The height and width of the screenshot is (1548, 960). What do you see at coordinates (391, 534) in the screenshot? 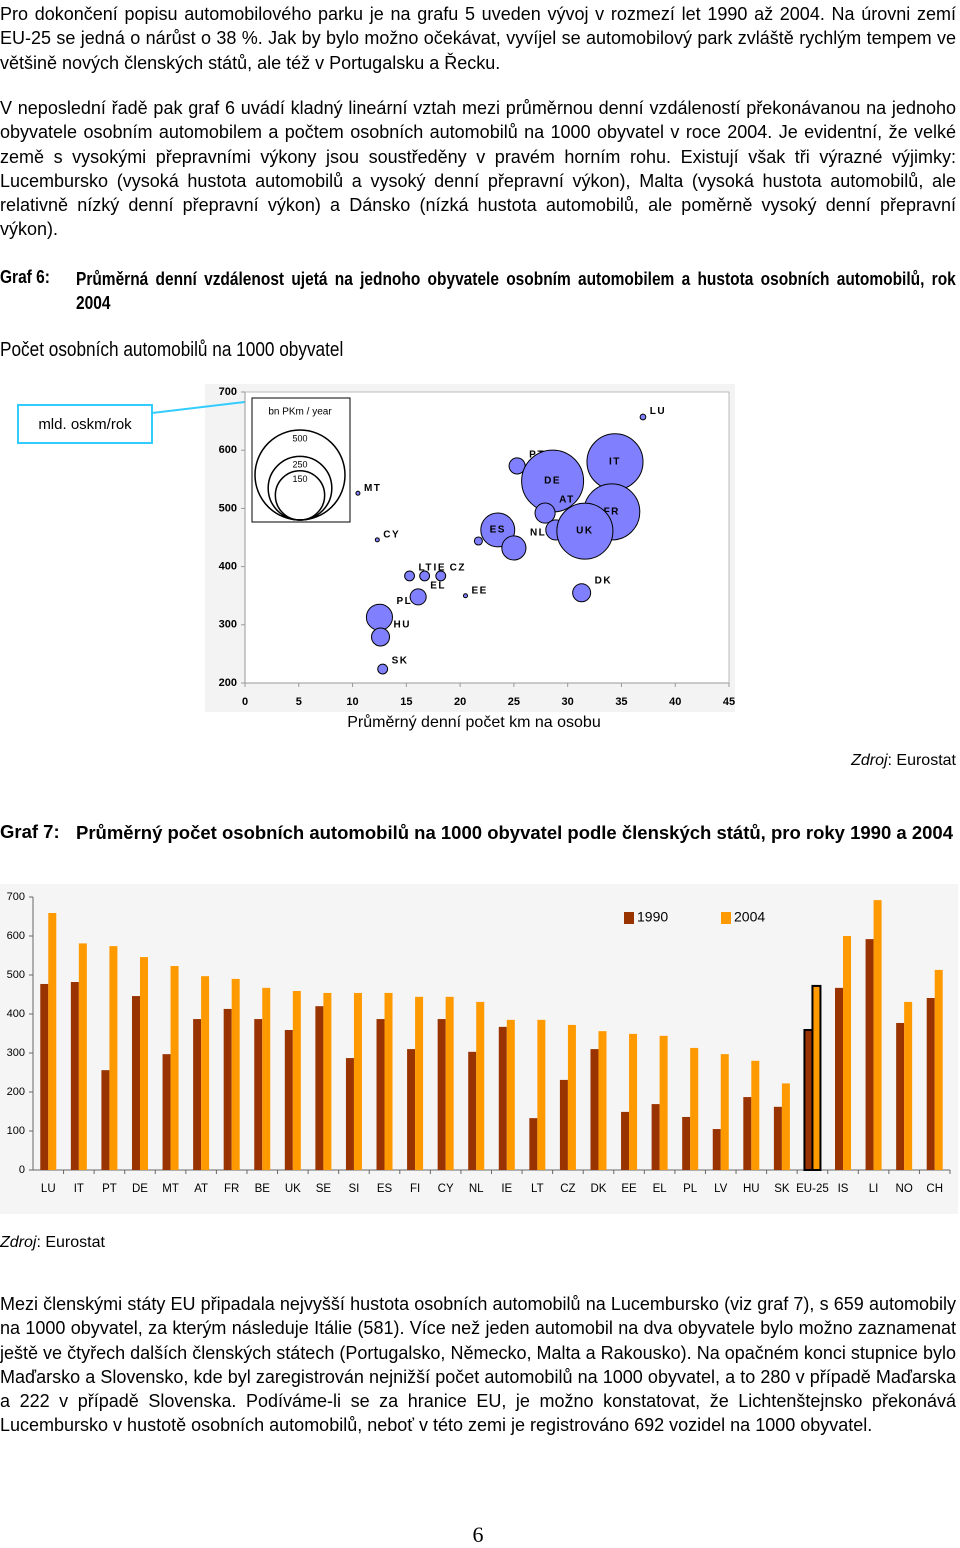
I see `bubble-label: CY` at bounding box center [391, 534].